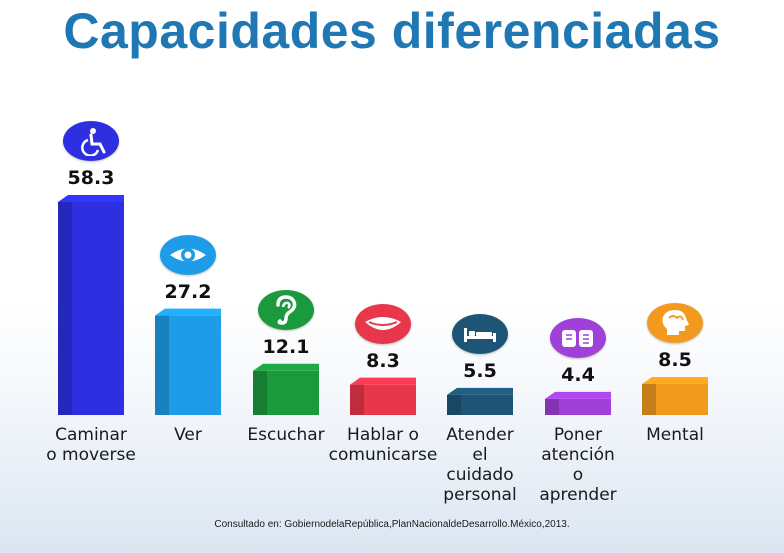 This screenshot has width=784, height=553. Describe the element at coordinates (675, 322) in the screenshot. I see `head-icon` at that location.